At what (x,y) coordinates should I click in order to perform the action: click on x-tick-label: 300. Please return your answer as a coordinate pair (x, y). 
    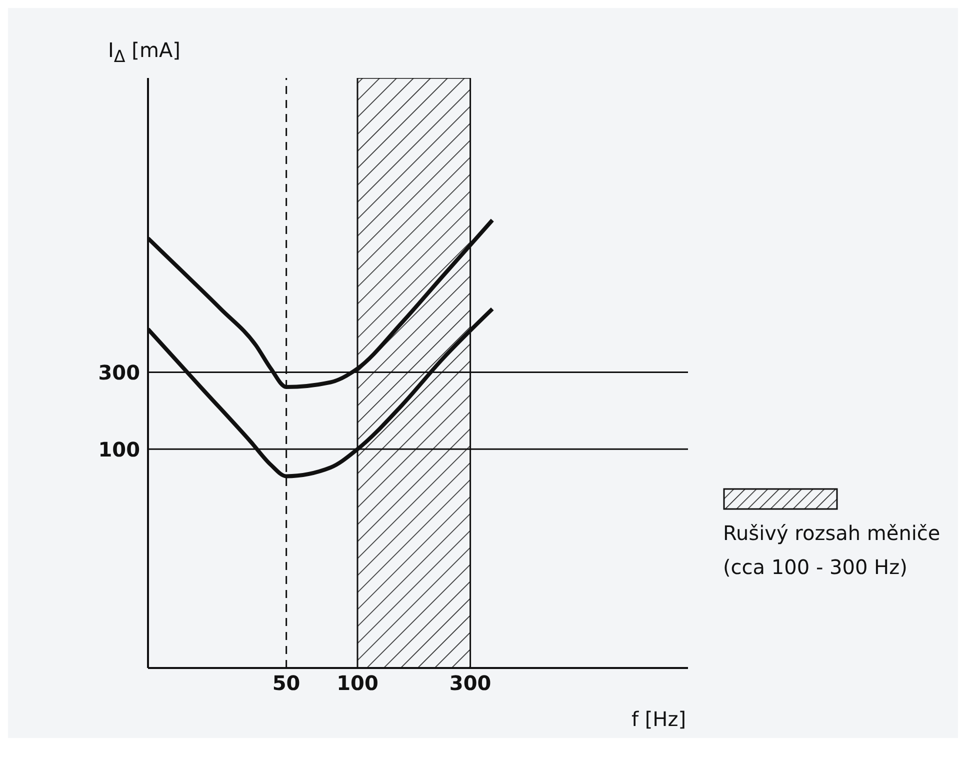
    Looking at the image, I should click on (470, 683).